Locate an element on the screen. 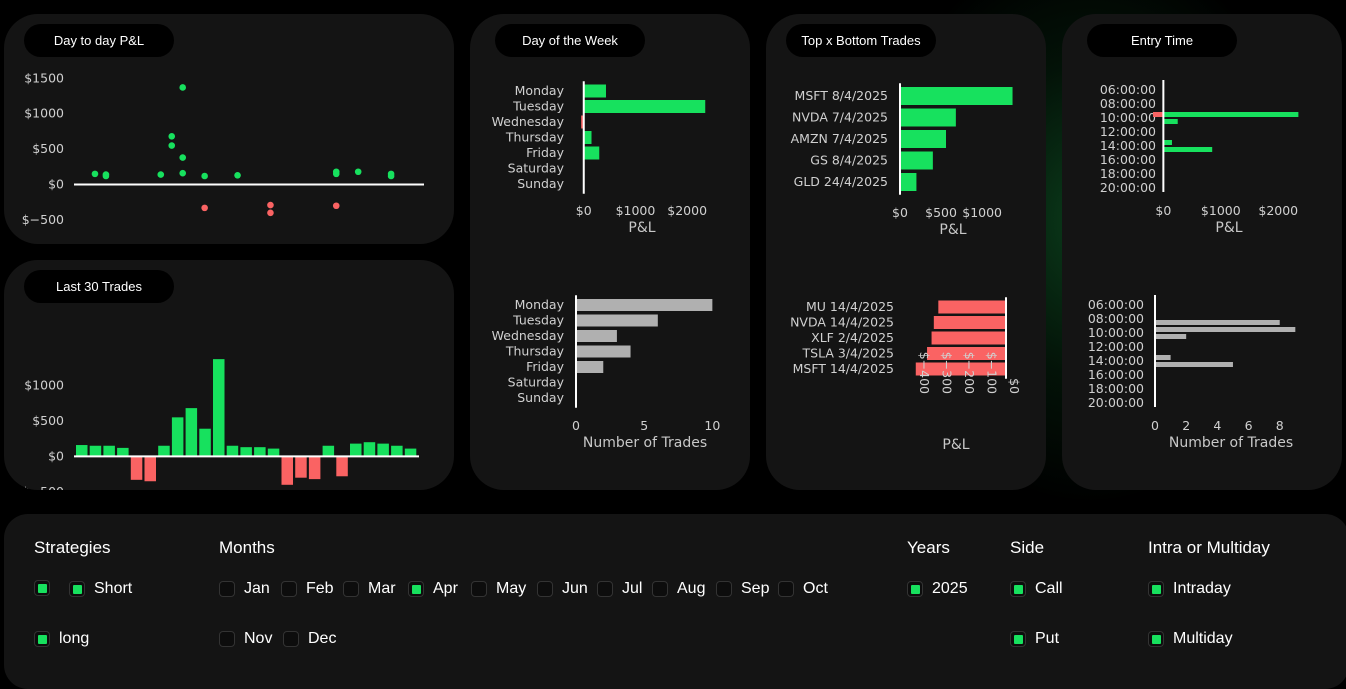 The height and width of the screenshot is (689, 1346). x-tick-label: $2000 is located at coordinates (687, 210).